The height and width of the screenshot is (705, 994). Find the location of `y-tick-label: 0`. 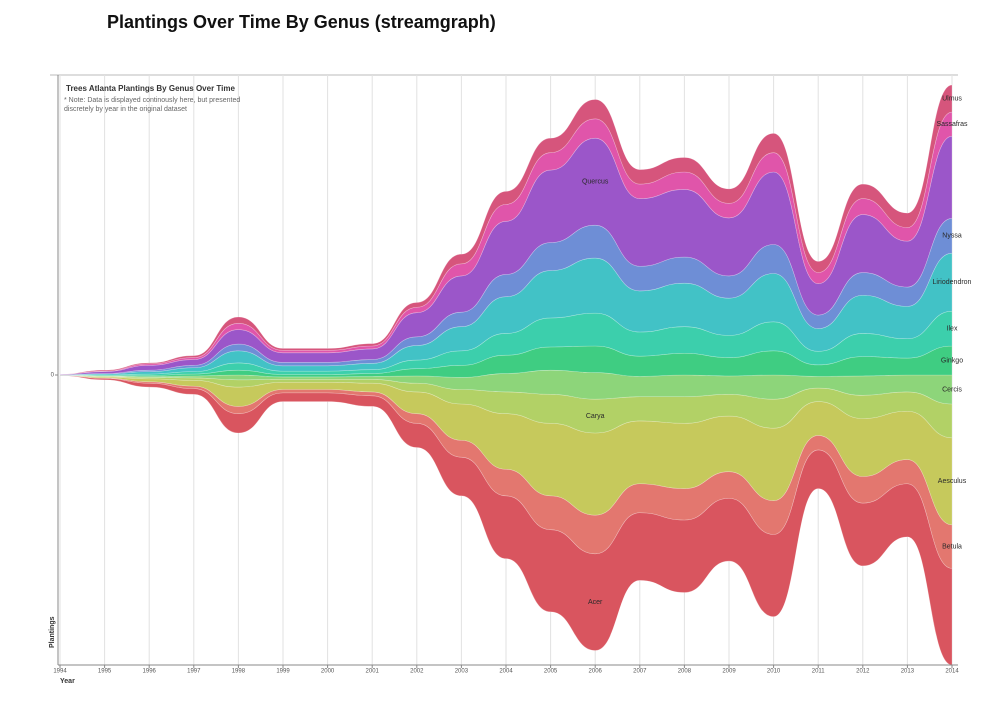

y-tick-label: 0 is located at coordinates (53, 376).